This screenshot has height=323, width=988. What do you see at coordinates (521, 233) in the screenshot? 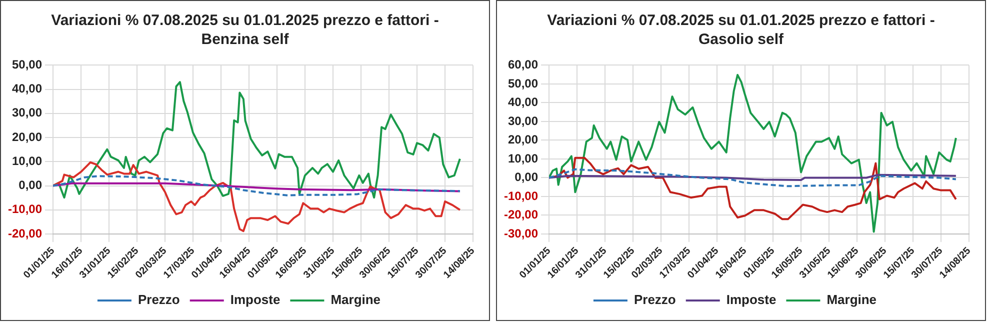
I see `y-tick-label: -30,00` at bounding box center [521, 233].